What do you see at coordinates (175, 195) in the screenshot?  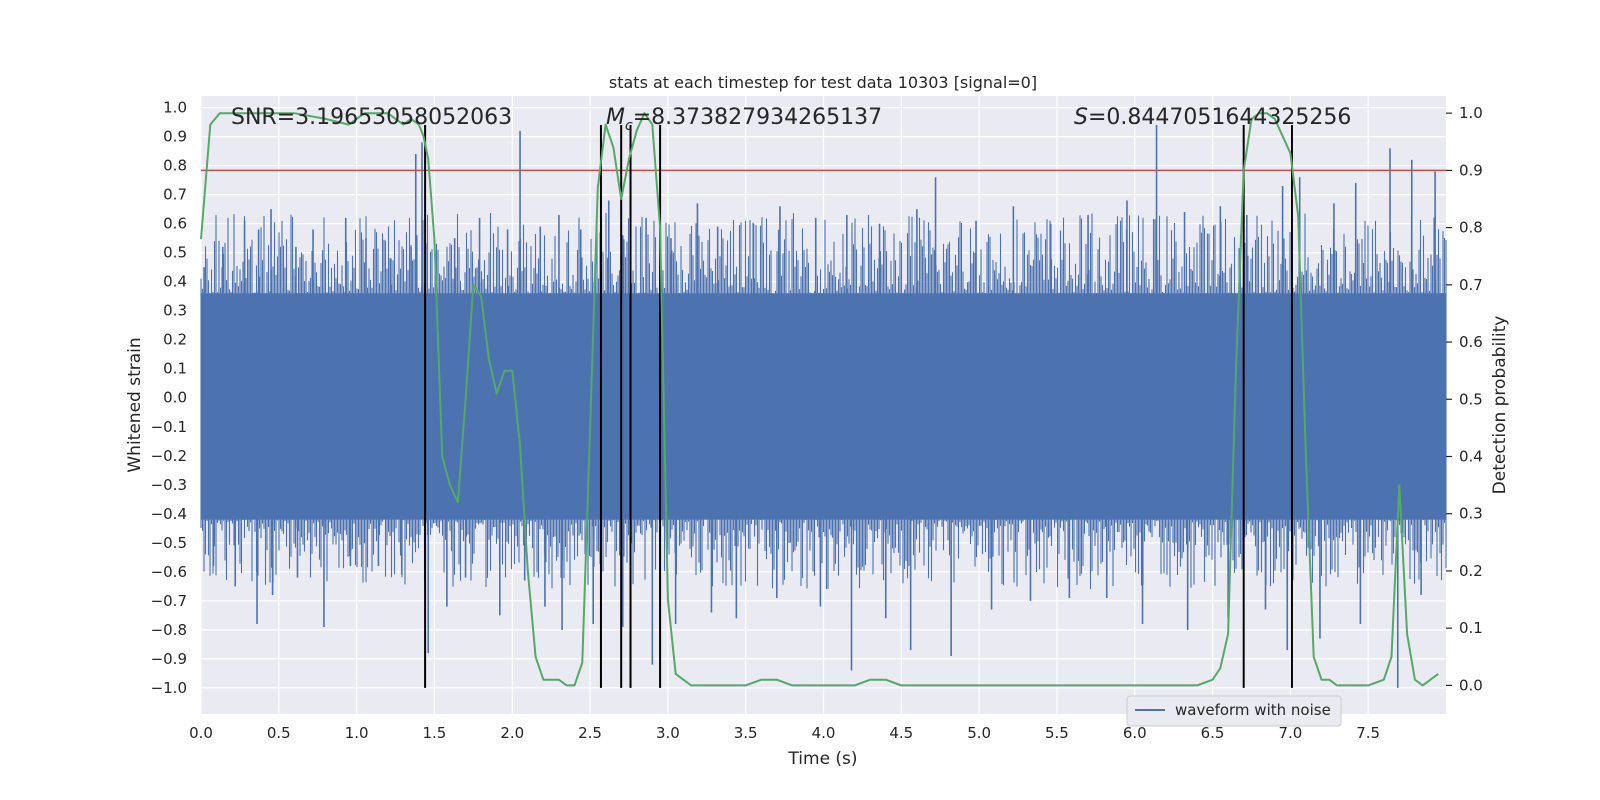 I see `y-left-tick-label: 0.7` at bounding box center [175, 195].